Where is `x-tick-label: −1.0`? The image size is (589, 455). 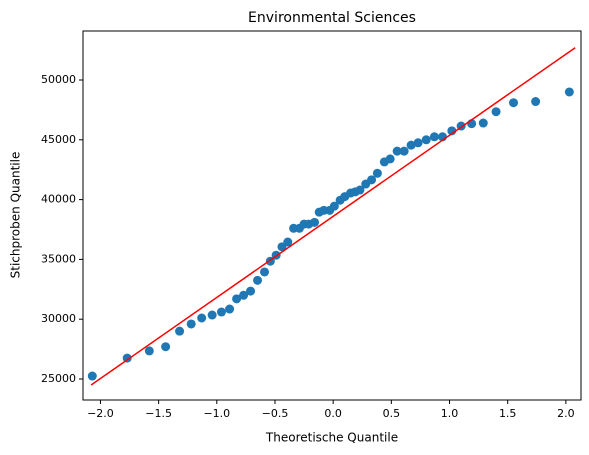
x-tick-label: −1.0 is located at coordinates (216, 413).